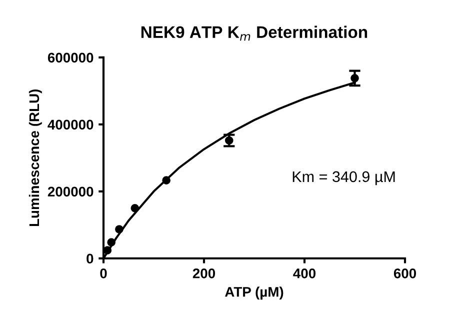 Image resolution: width=450 pixels, height=319 pixels. What do you see at coordinates (71, 125) in the screenshot?
I see `y-tick-label: 400000` at bounding box center [71, 125].